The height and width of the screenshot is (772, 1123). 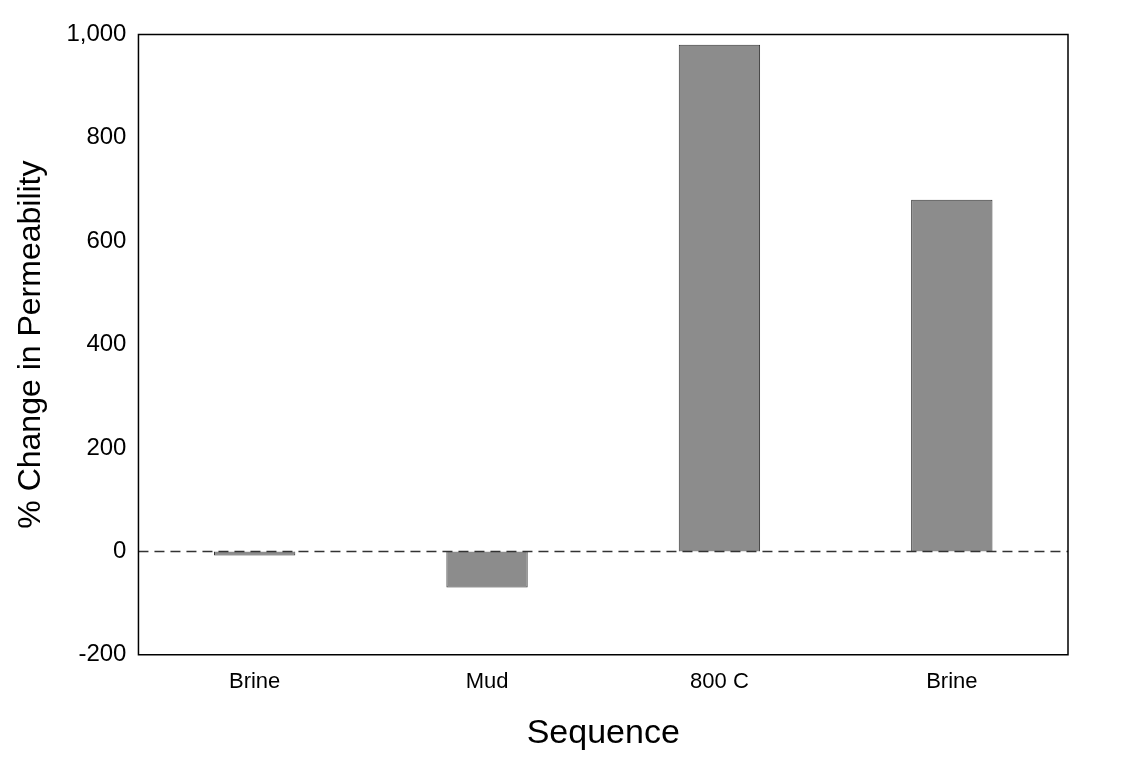 What do you see at coordinates (603, 730) in the screenshot?
I see `x-axis-title: Sequence` at bounding box center [603, 730].